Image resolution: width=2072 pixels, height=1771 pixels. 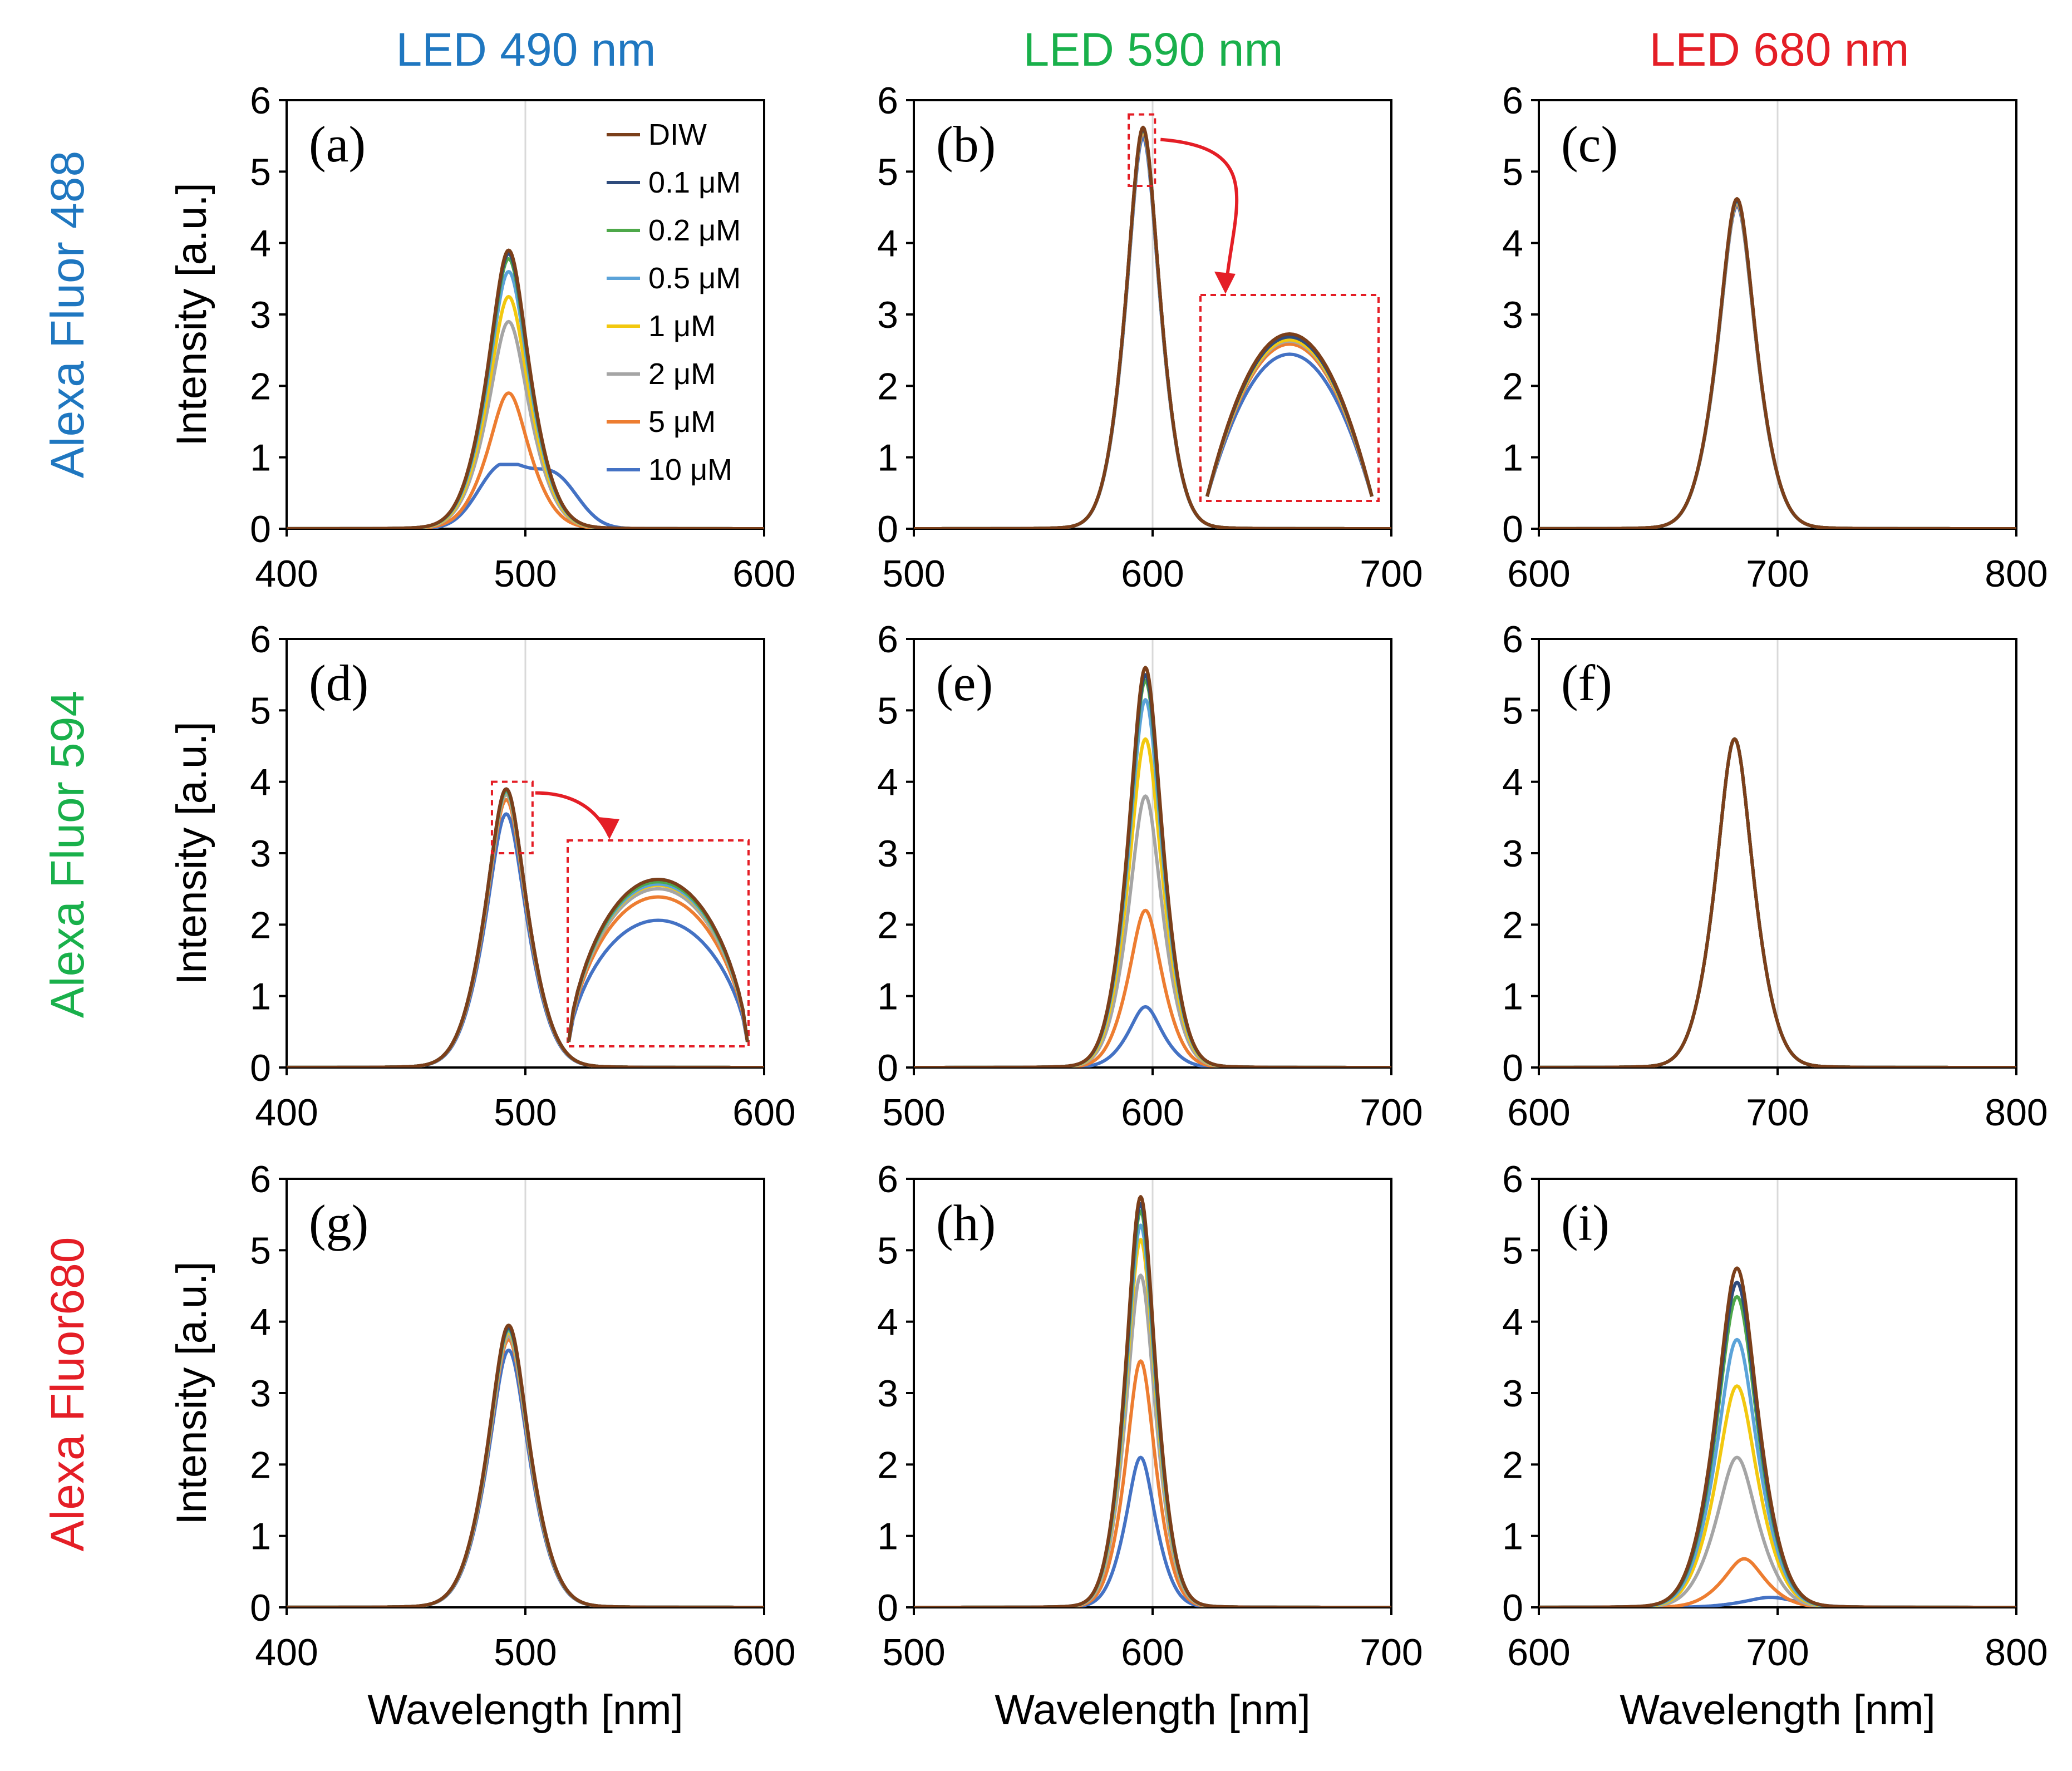 I want to click on legend: DIW 0.1 μM 0.2 μM 0.5 μM 1 μM 2 μM 5 μM 10 μM, so click(x=674, y=302).